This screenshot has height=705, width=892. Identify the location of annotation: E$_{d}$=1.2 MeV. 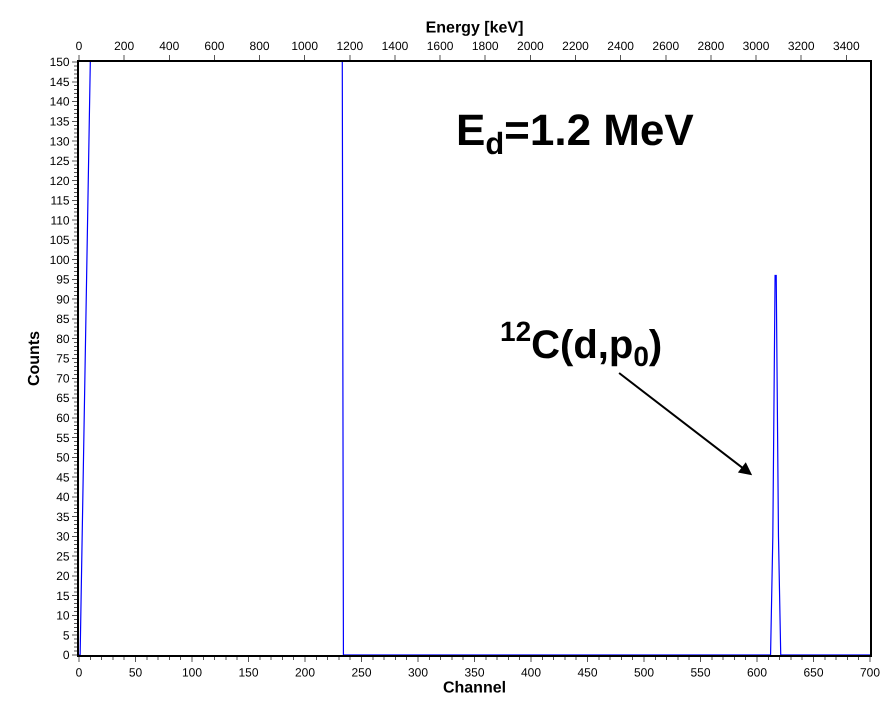
(575, 134).